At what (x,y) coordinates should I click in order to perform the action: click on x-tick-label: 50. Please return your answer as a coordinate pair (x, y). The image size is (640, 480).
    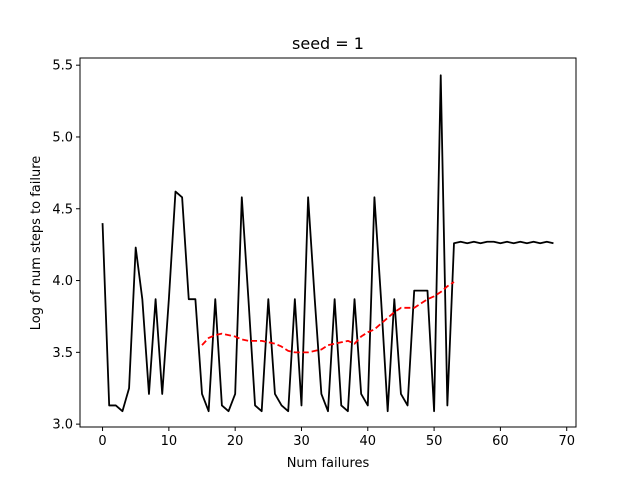
    Looking at the image, I should click on (434, 441).